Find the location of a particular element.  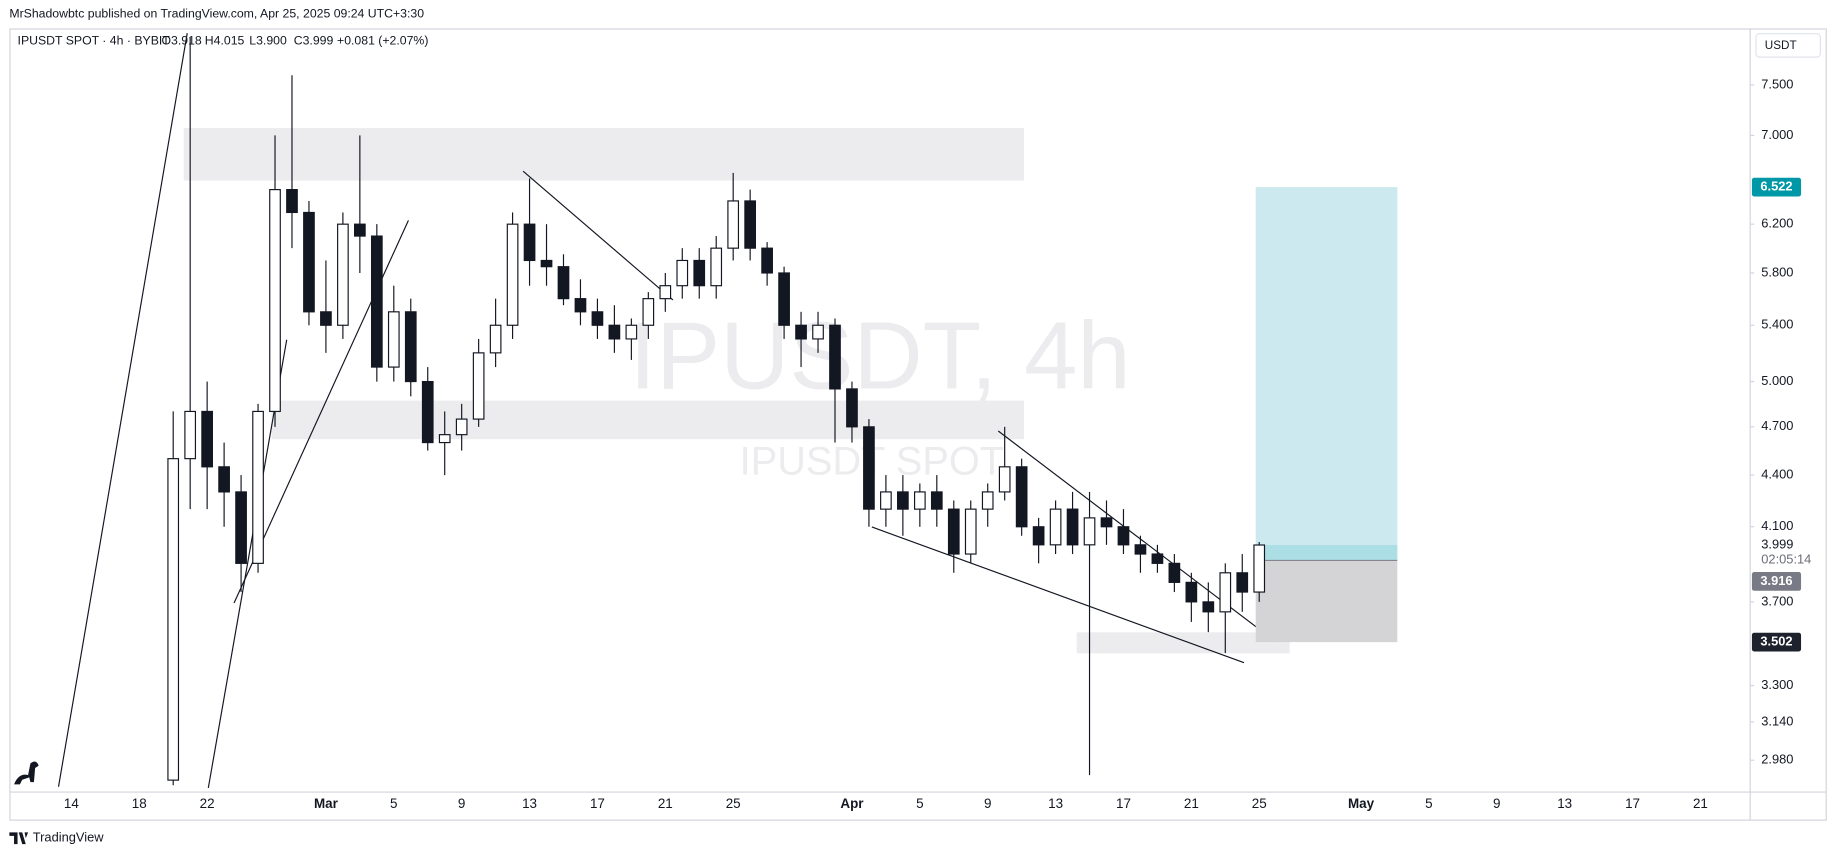

y-tick-label: 4.700 is located at coordinates (1777, 425).